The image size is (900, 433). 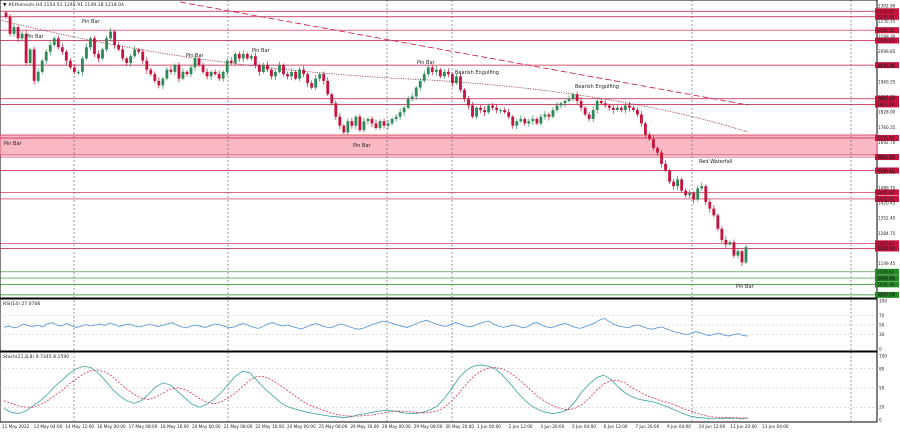 What do you see at coordinates (887, 112) in the screenshot?
I see `price-tick-label: 1828.00` at bounding box center [887, 112].